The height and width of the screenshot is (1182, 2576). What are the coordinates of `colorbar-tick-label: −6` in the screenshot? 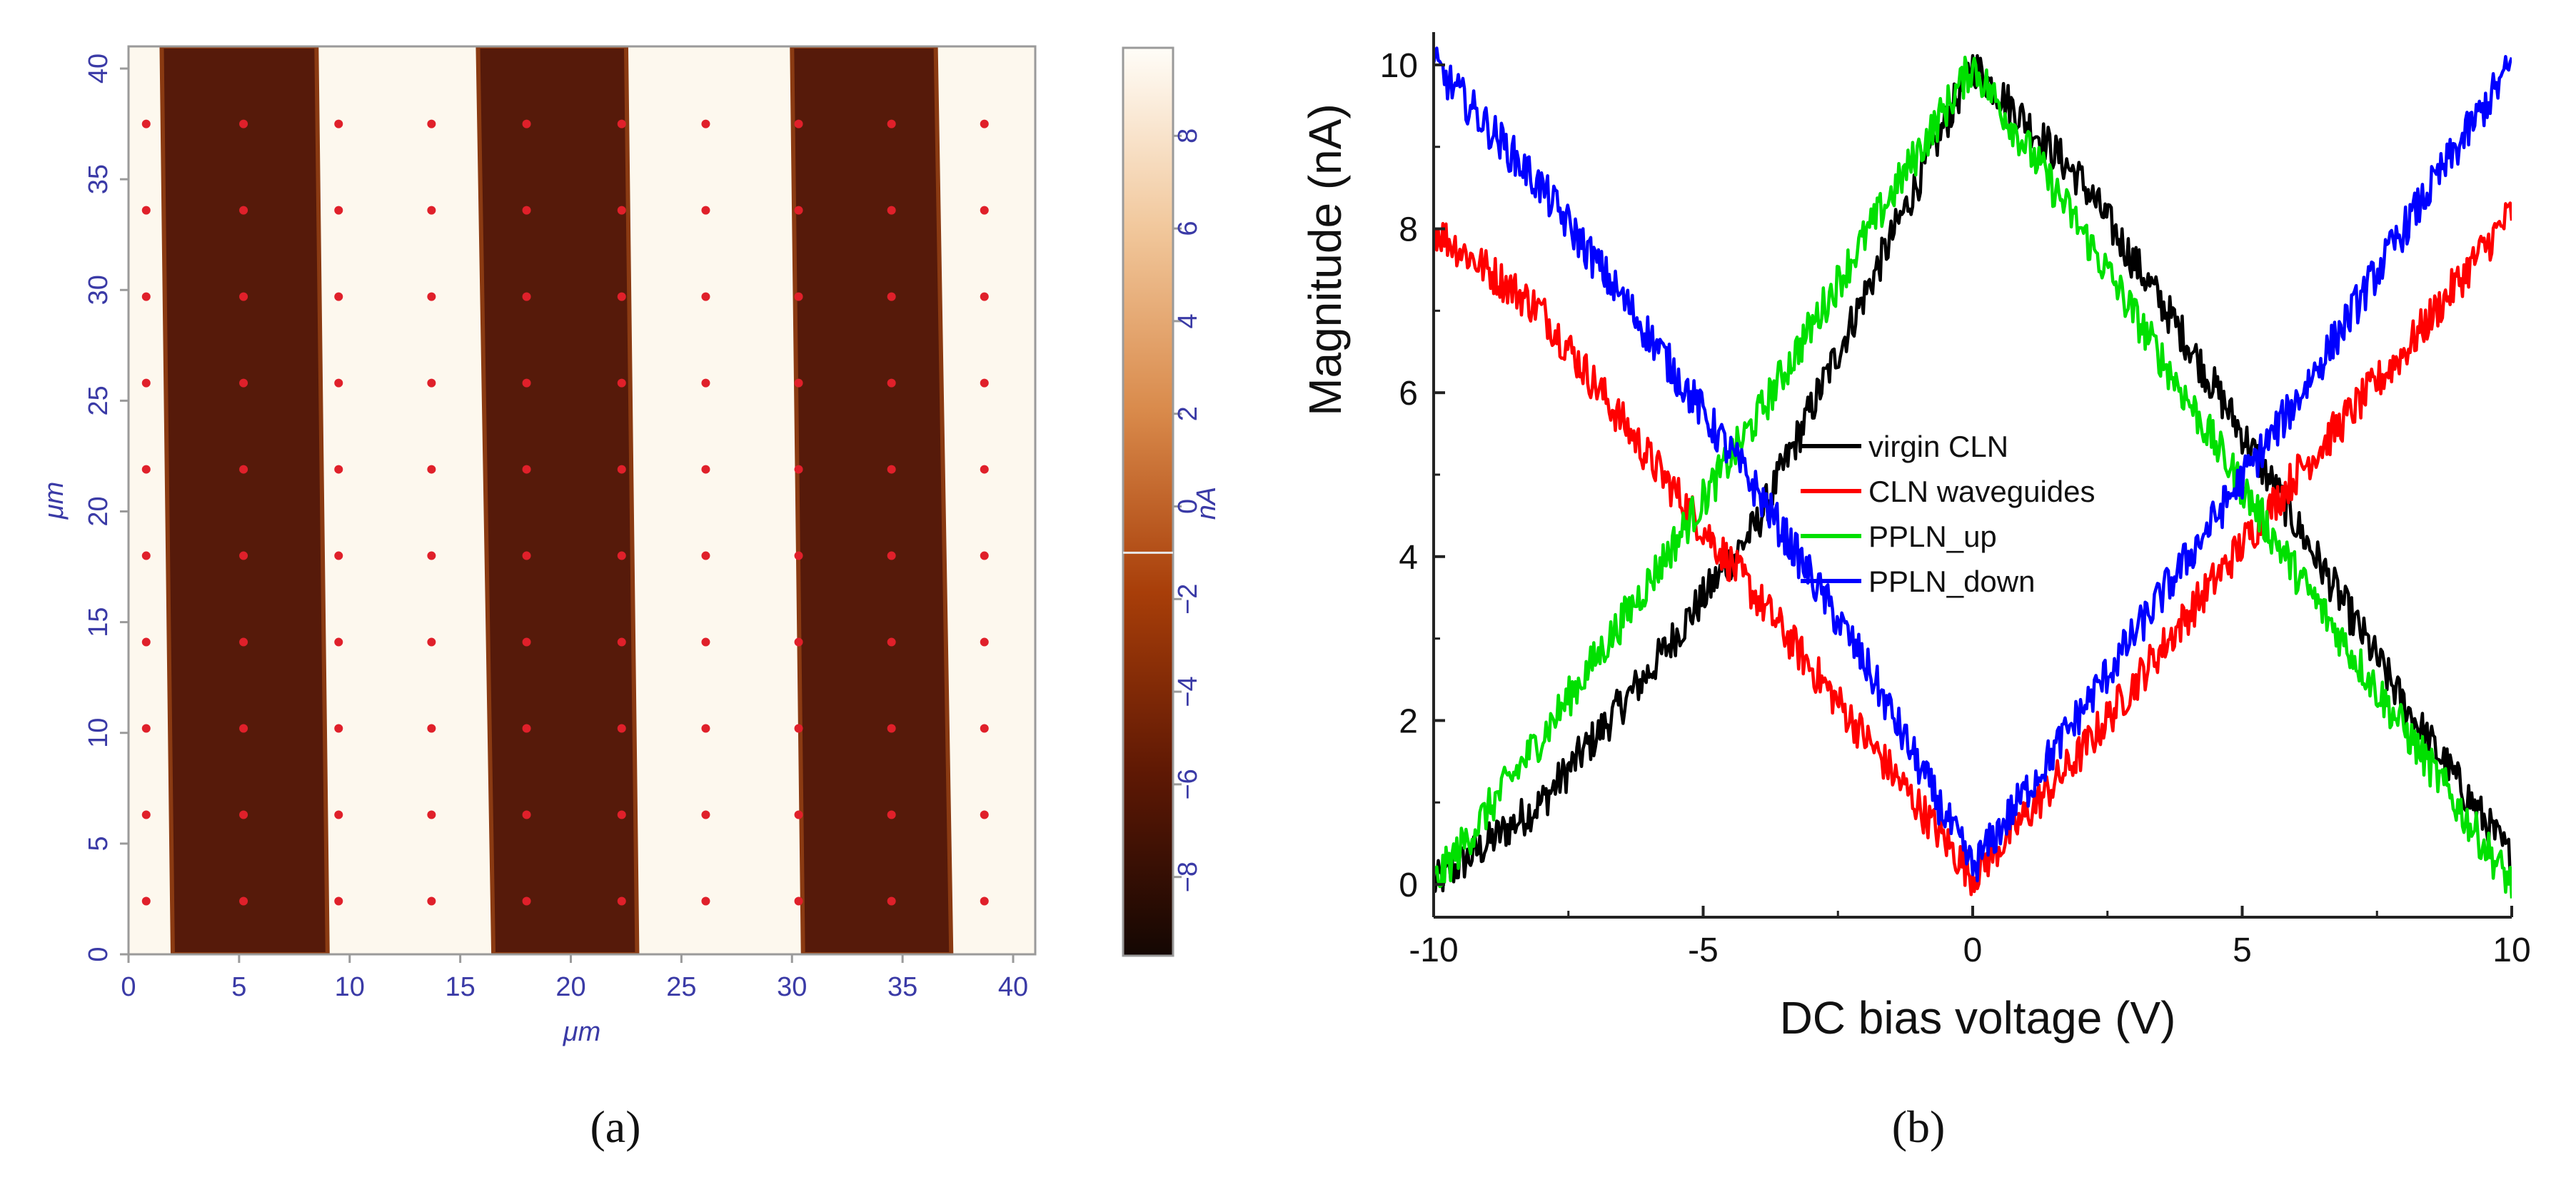 It's located at (1188, 784).